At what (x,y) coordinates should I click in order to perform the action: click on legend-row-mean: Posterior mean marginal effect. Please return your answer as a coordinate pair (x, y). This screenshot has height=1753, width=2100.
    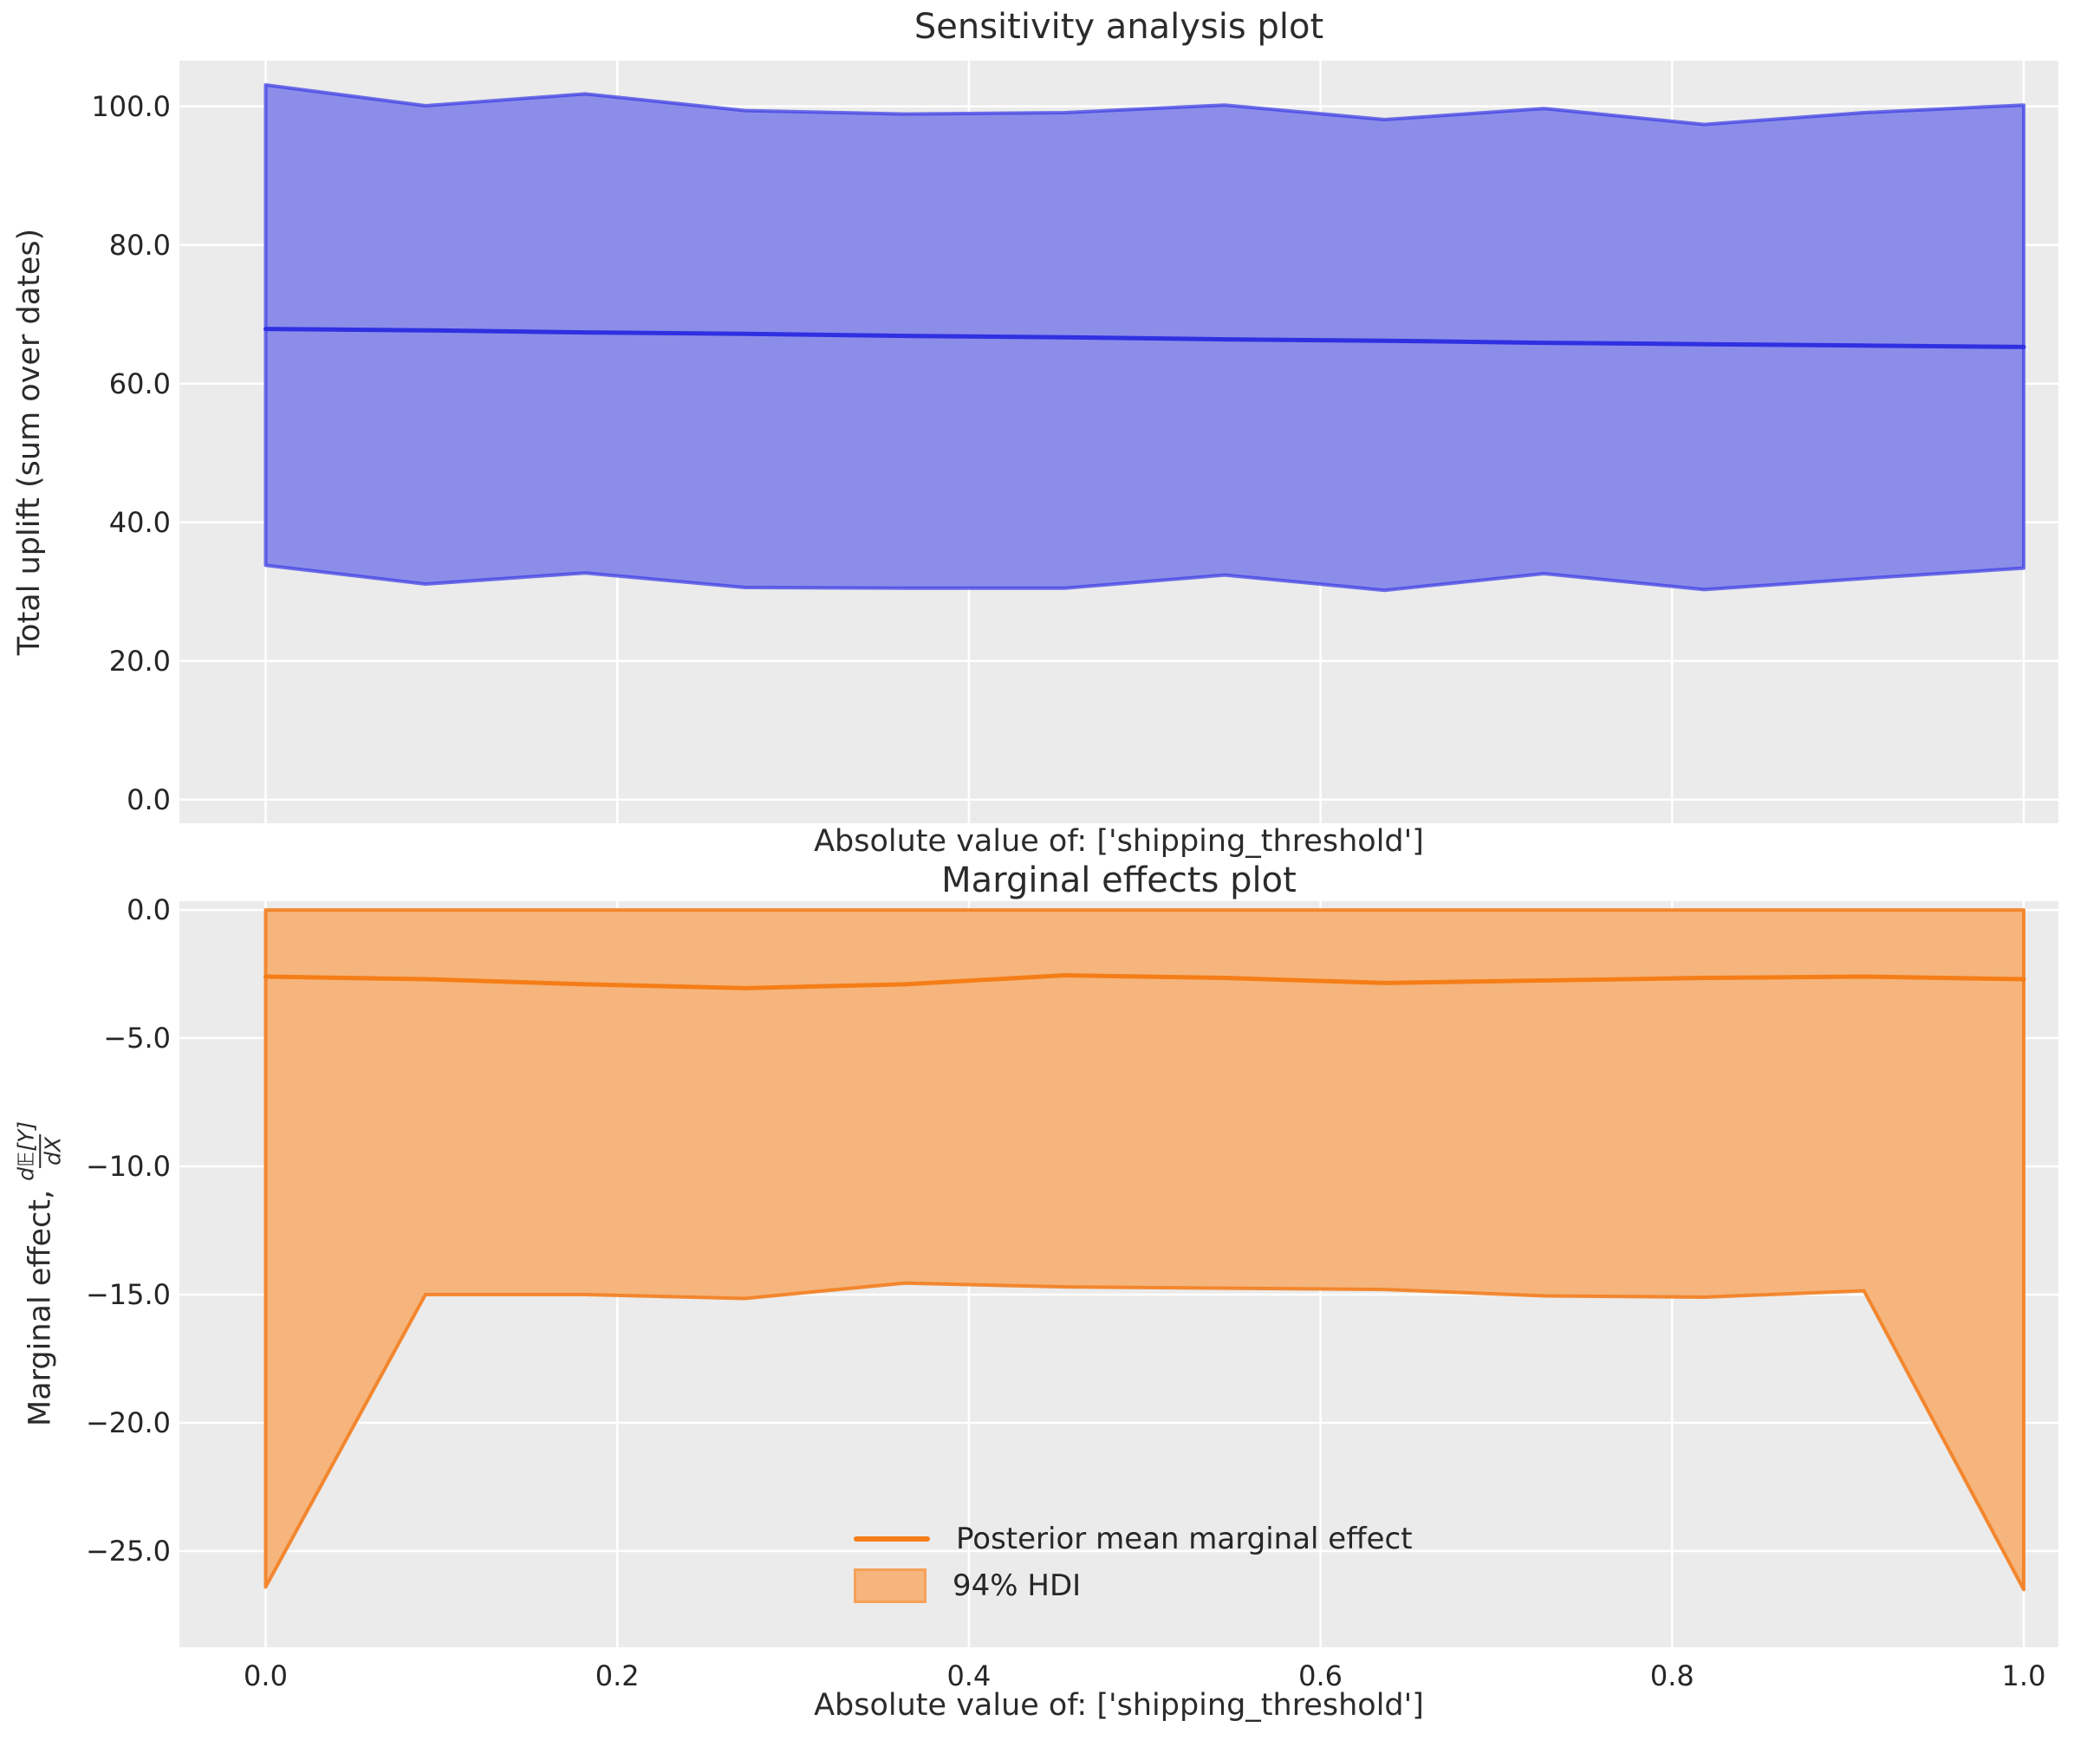
    Looking at the image, I should click on (1133, 1539).